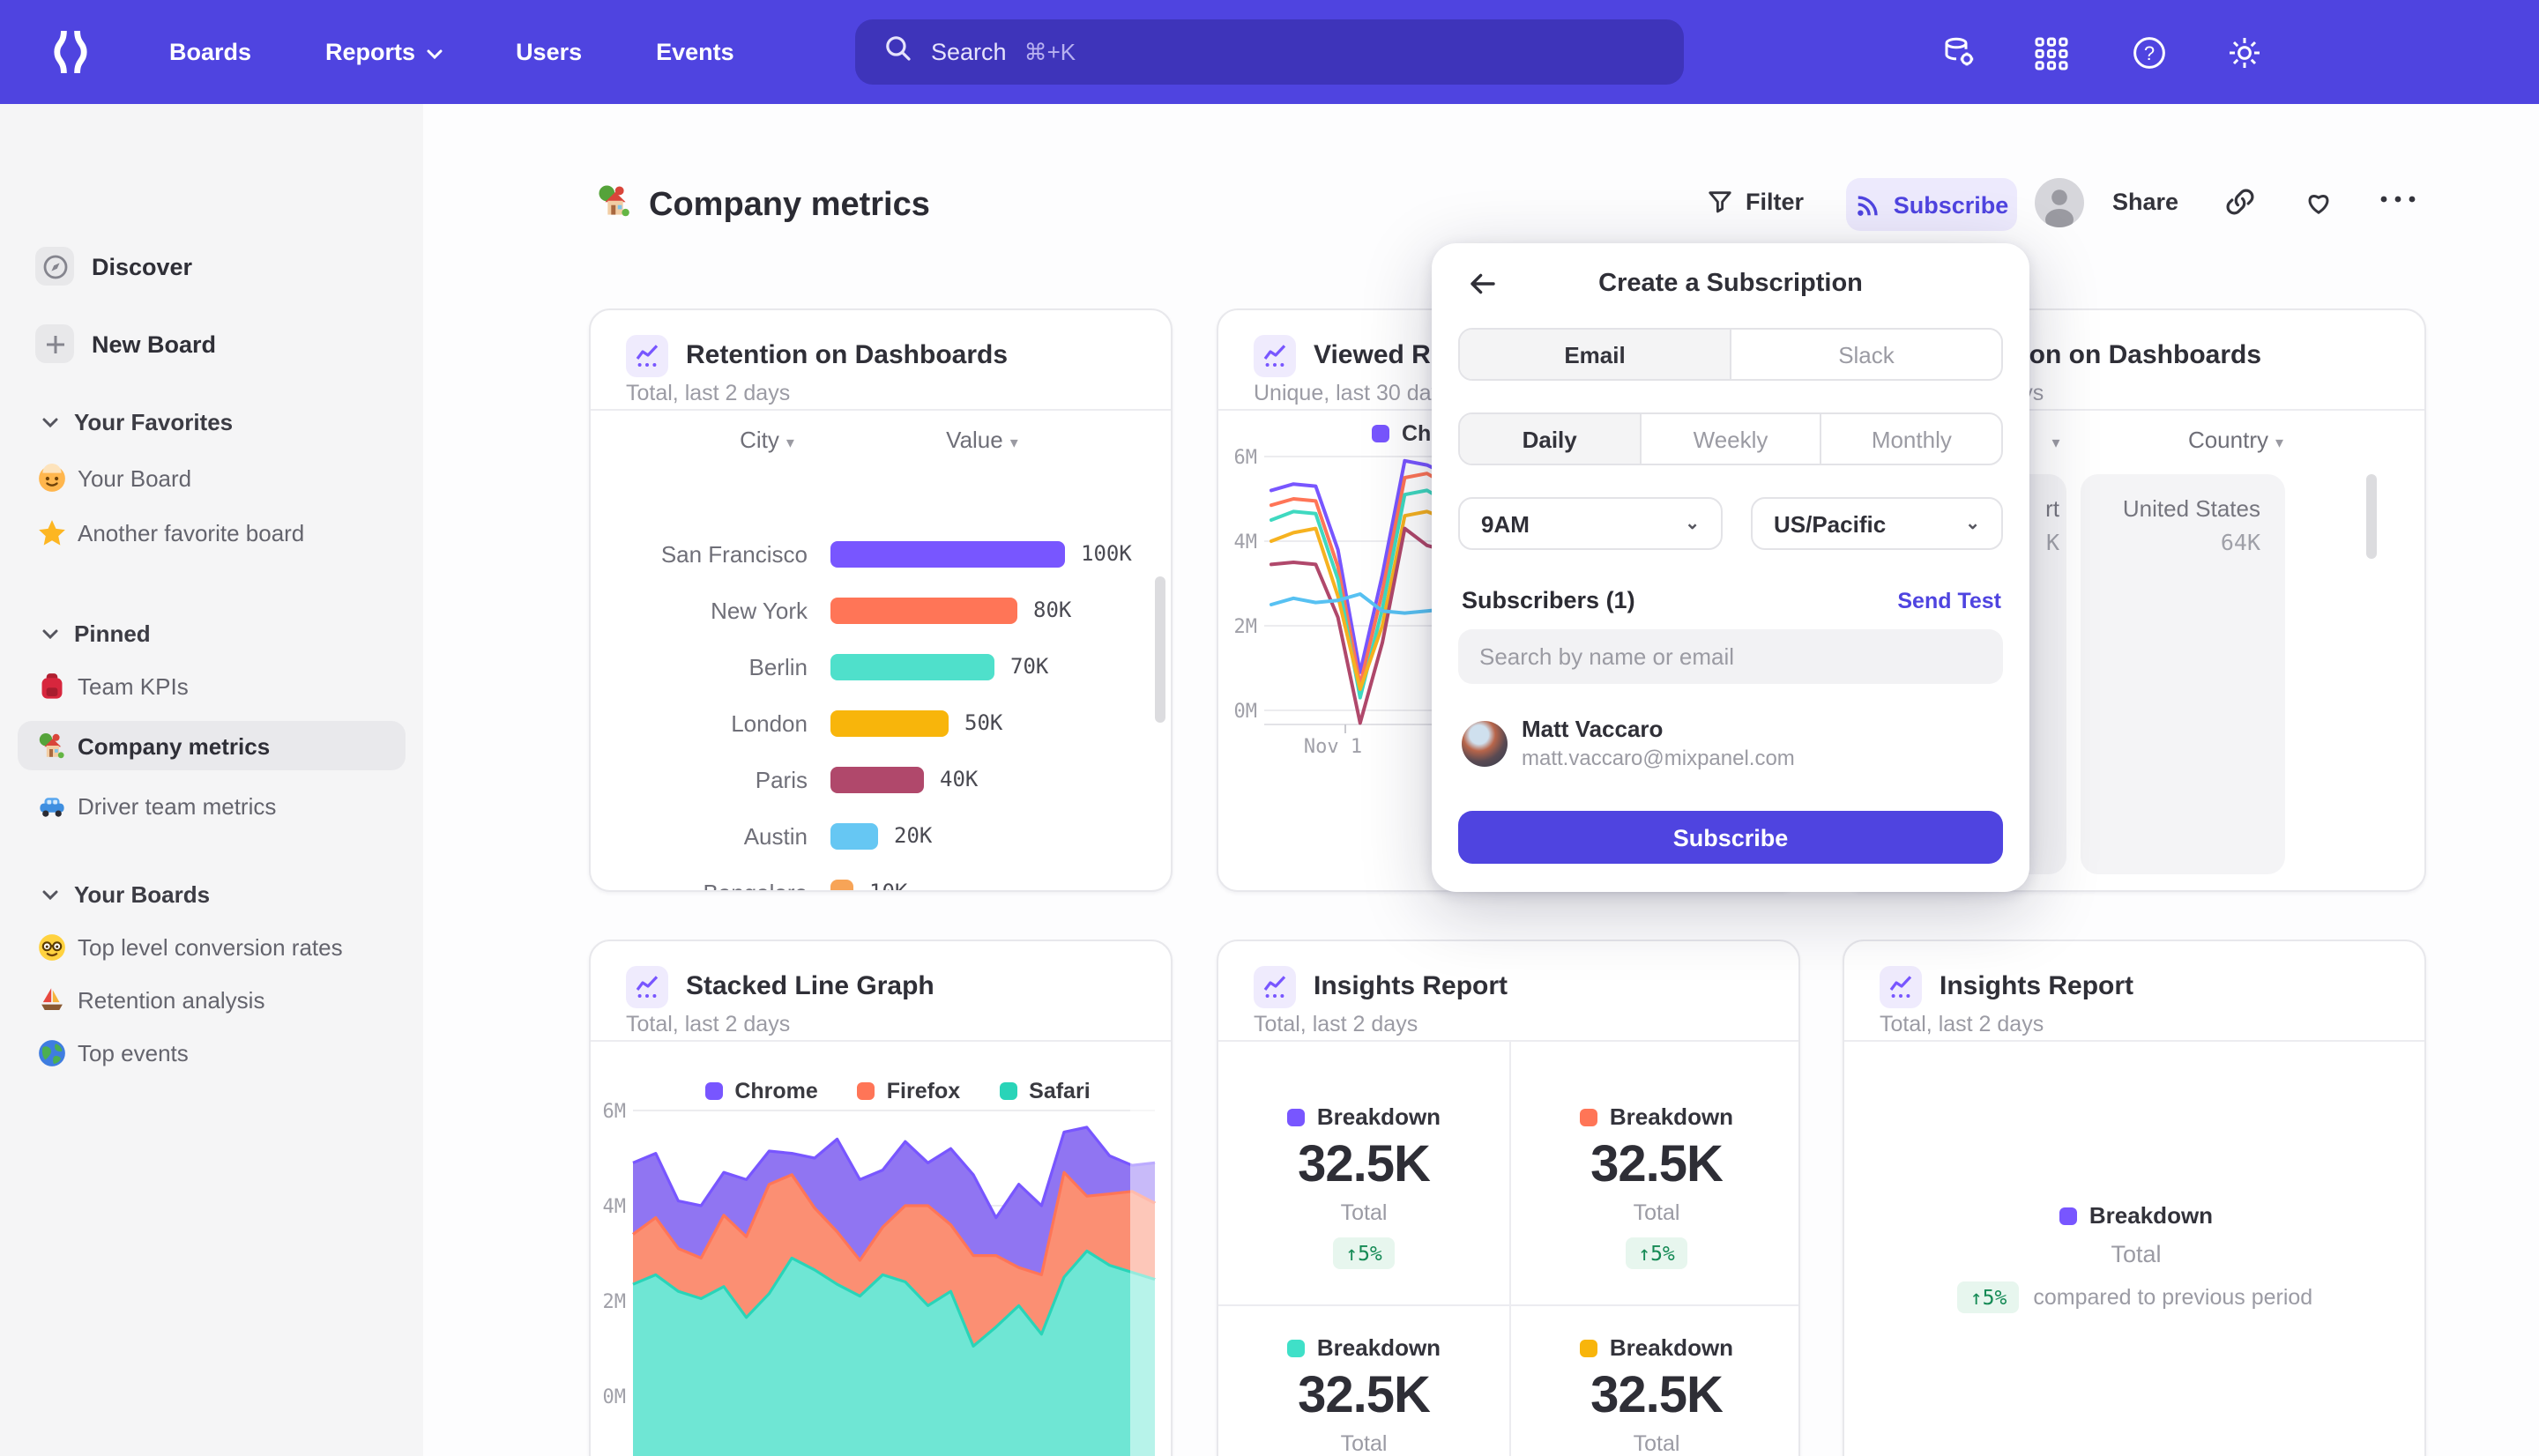 The width and height of the screenshot is (2539, 1456). Describe the element at coordinates (881, 610) in the screenshot. I see `table-row: New York 80K` at that location.